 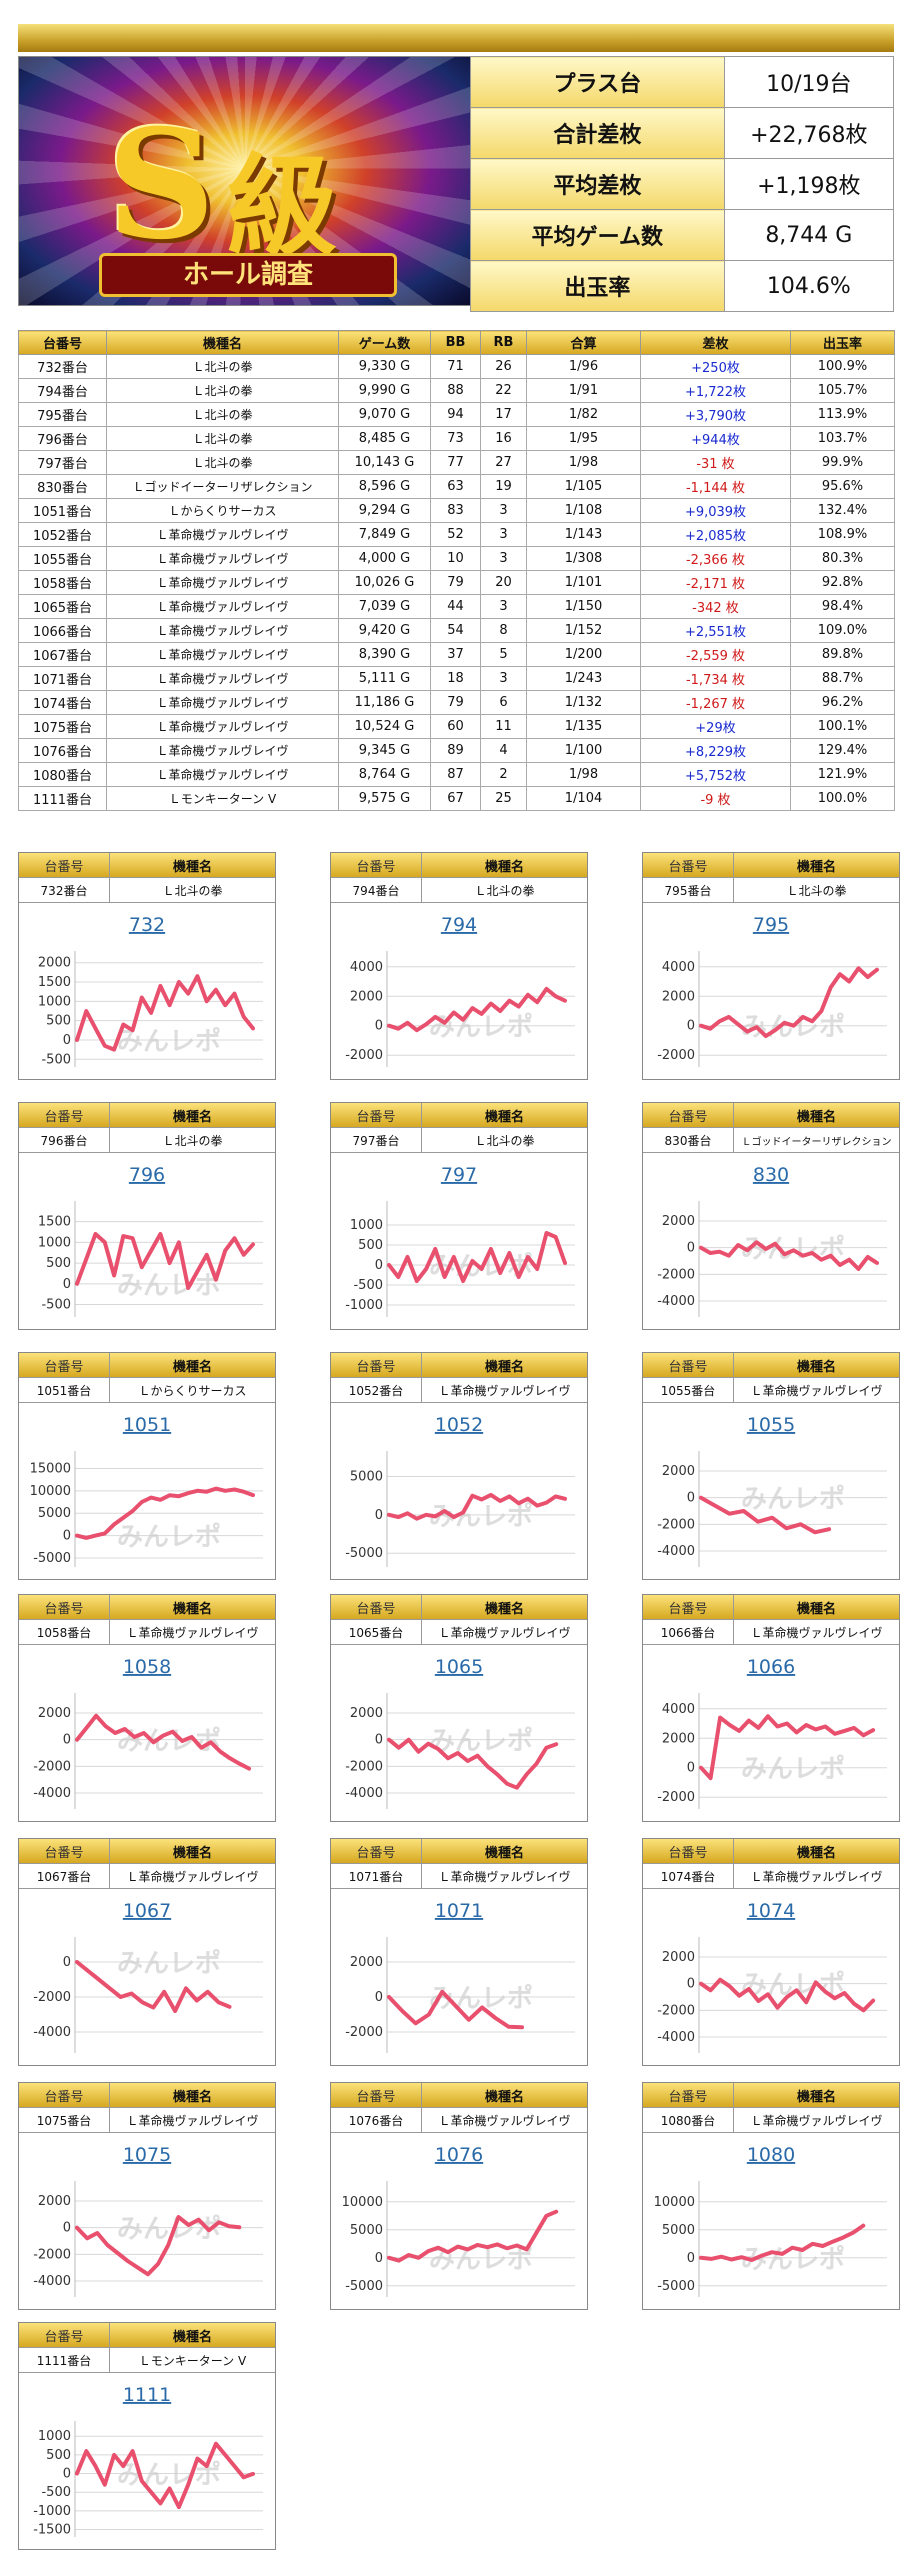 I want to click on game-count: 10,026 G, so click(x=384, y=582).